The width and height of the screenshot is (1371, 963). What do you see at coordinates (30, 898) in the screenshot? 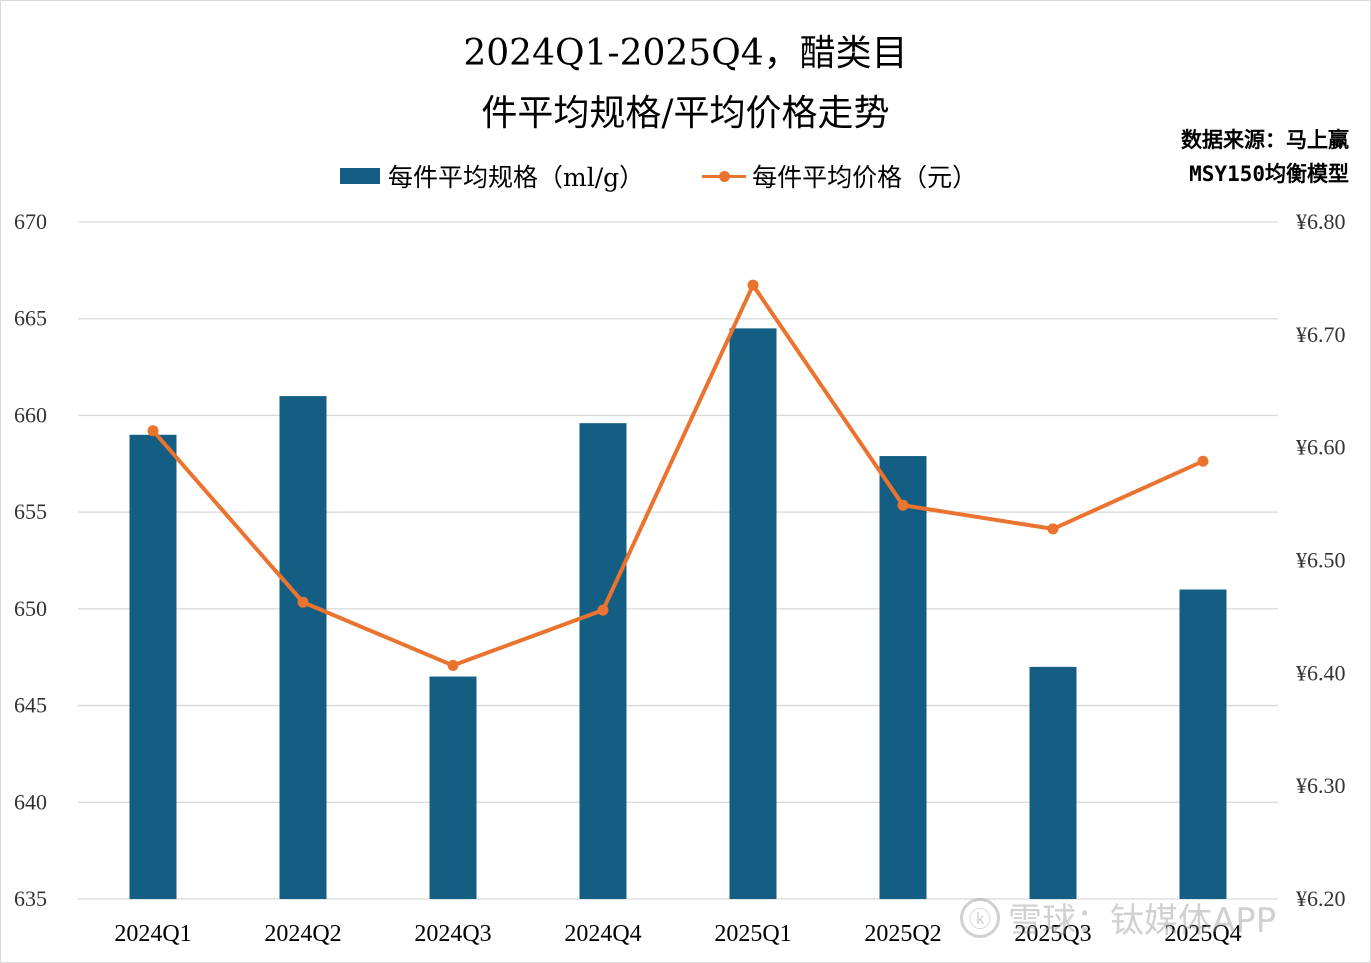
I see `y-left-tick-label: 635` at bounding box center [30, 898].